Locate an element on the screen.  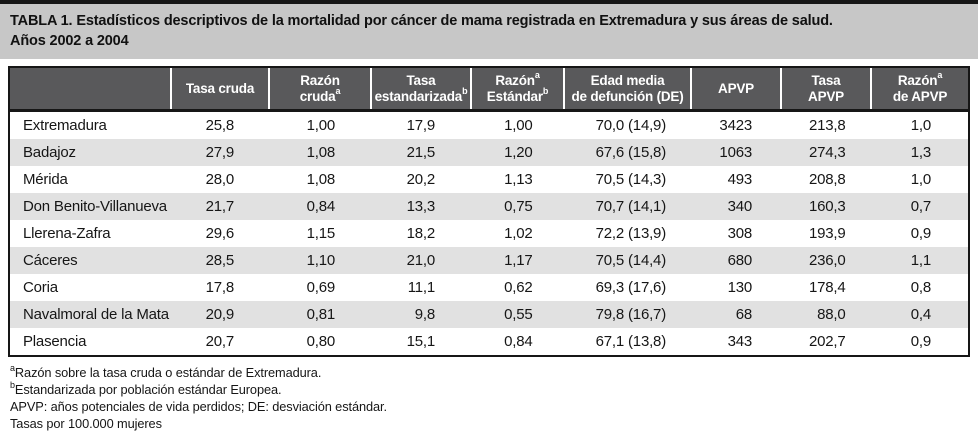
top-rule is located at coordinates (489, 2).